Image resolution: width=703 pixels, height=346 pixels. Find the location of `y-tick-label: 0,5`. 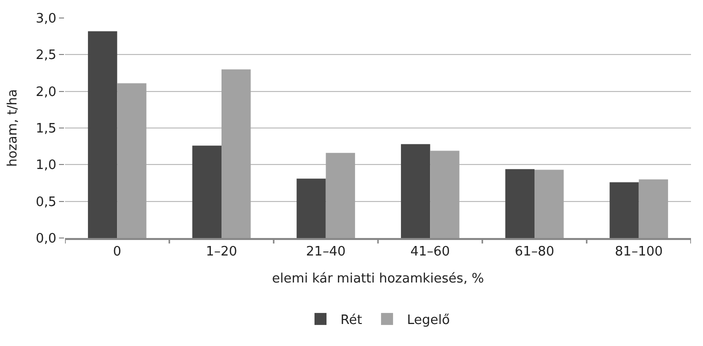

y-tick-label: 0,5 is located at coordinates (46, 202).